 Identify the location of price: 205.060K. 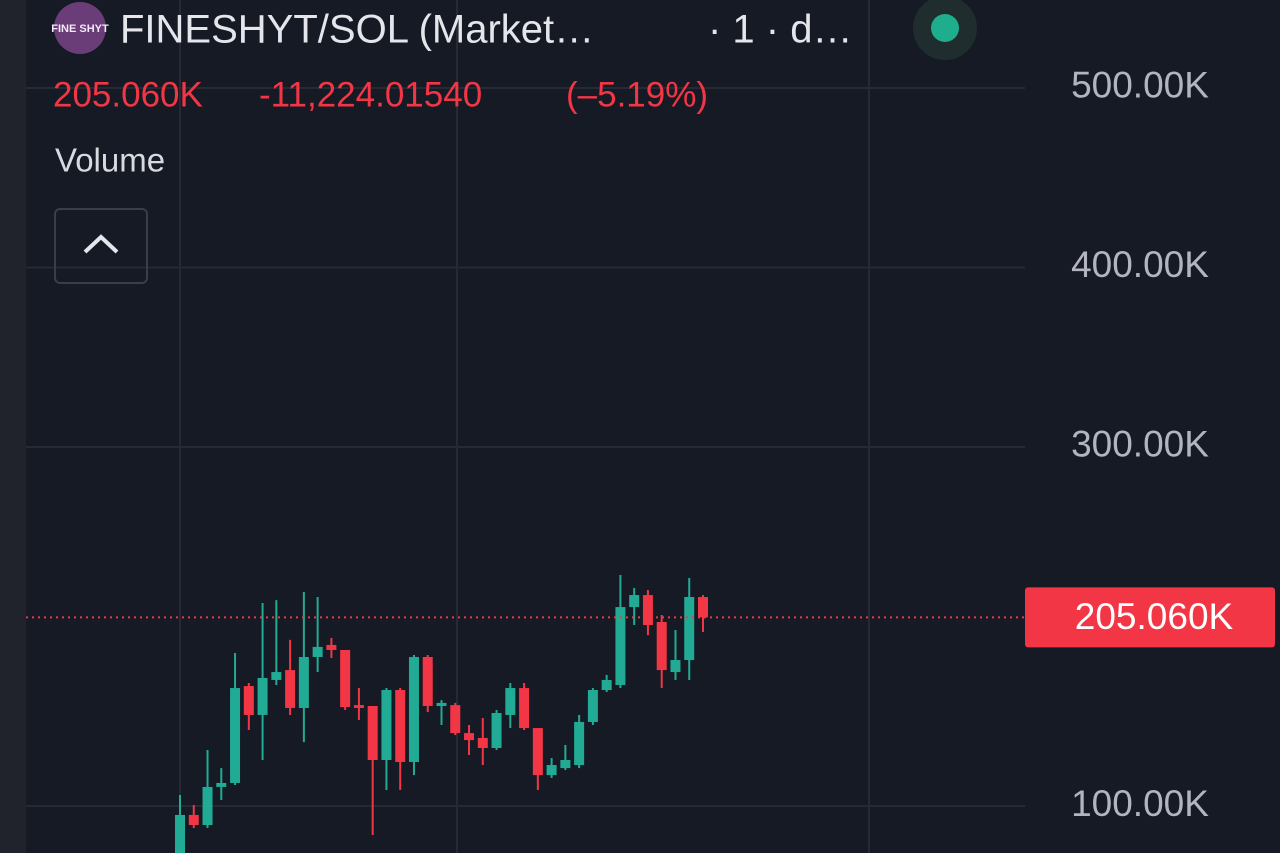
(128, 94).